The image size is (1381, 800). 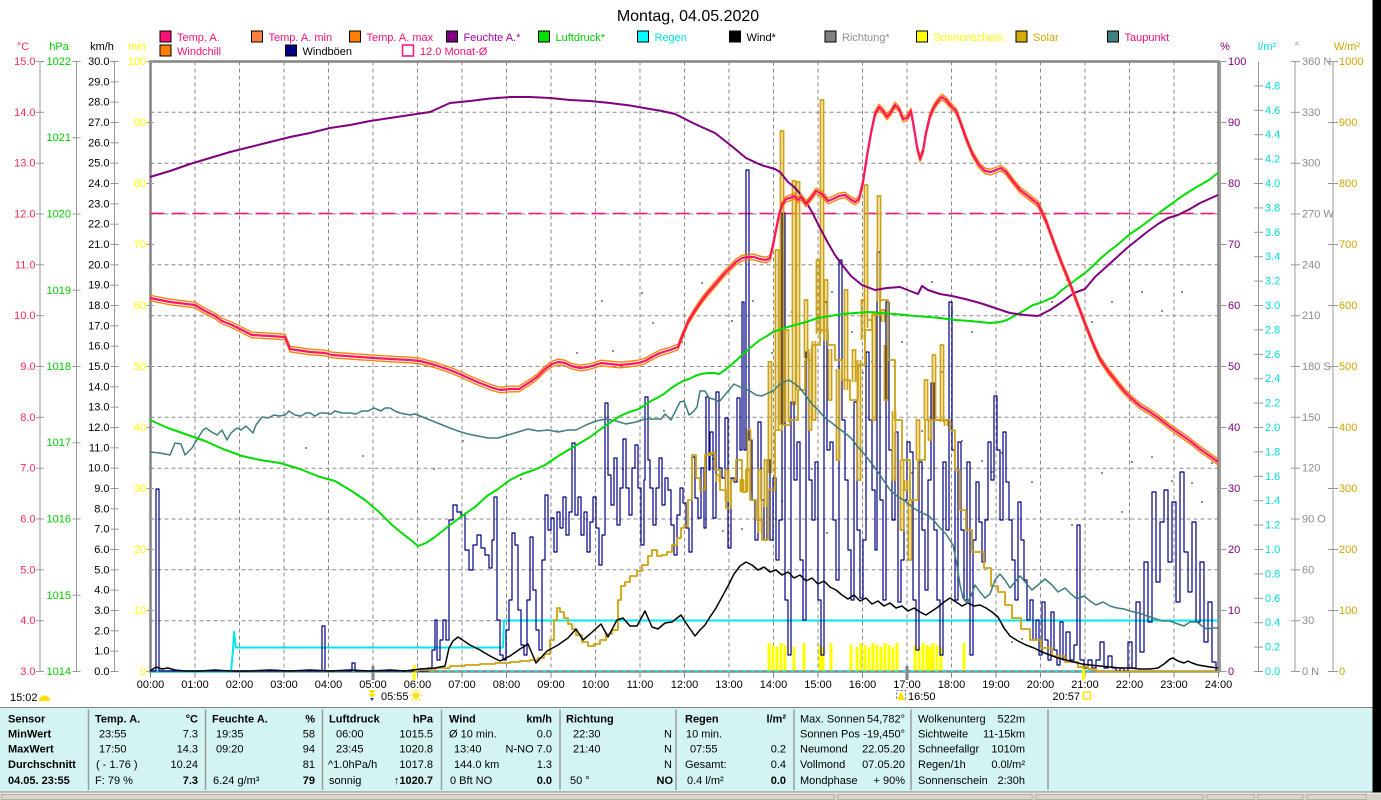 I want to click on svg-text: 90 O, so click(x=1314, y=520).